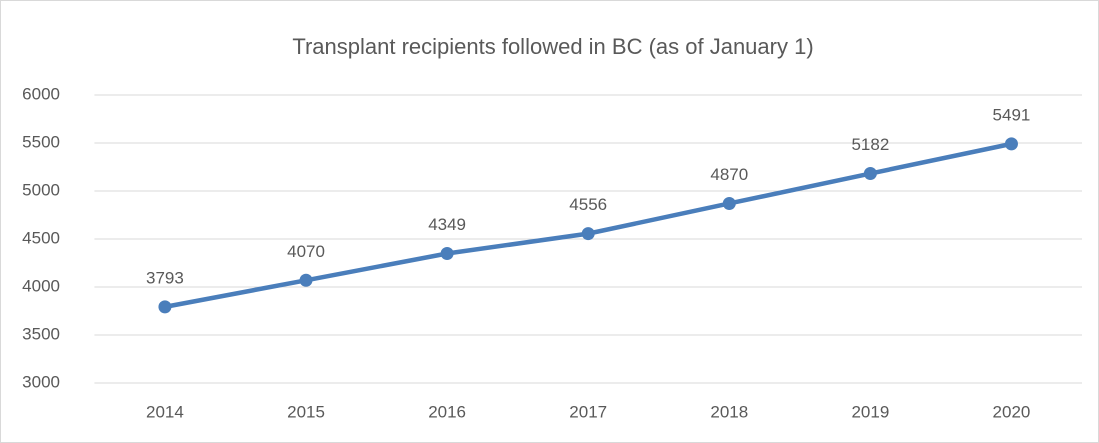 The width and height of the screenshot is (1099, 443). What do you see at coordinates (1012, 114) in the screenshot?
I see `data-label: 5491` at bounding box center [1012, 114].